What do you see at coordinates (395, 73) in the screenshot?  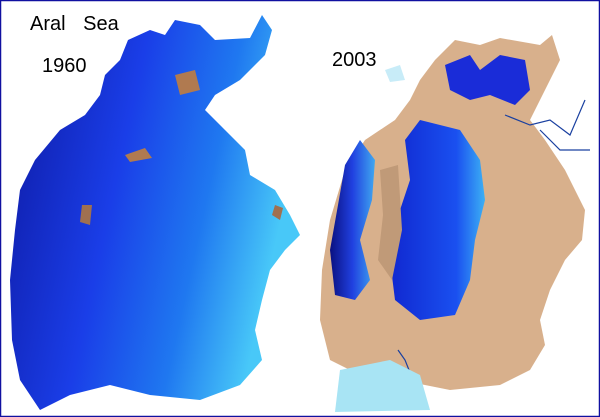 I see `lake` at bounding box center [395, 73].